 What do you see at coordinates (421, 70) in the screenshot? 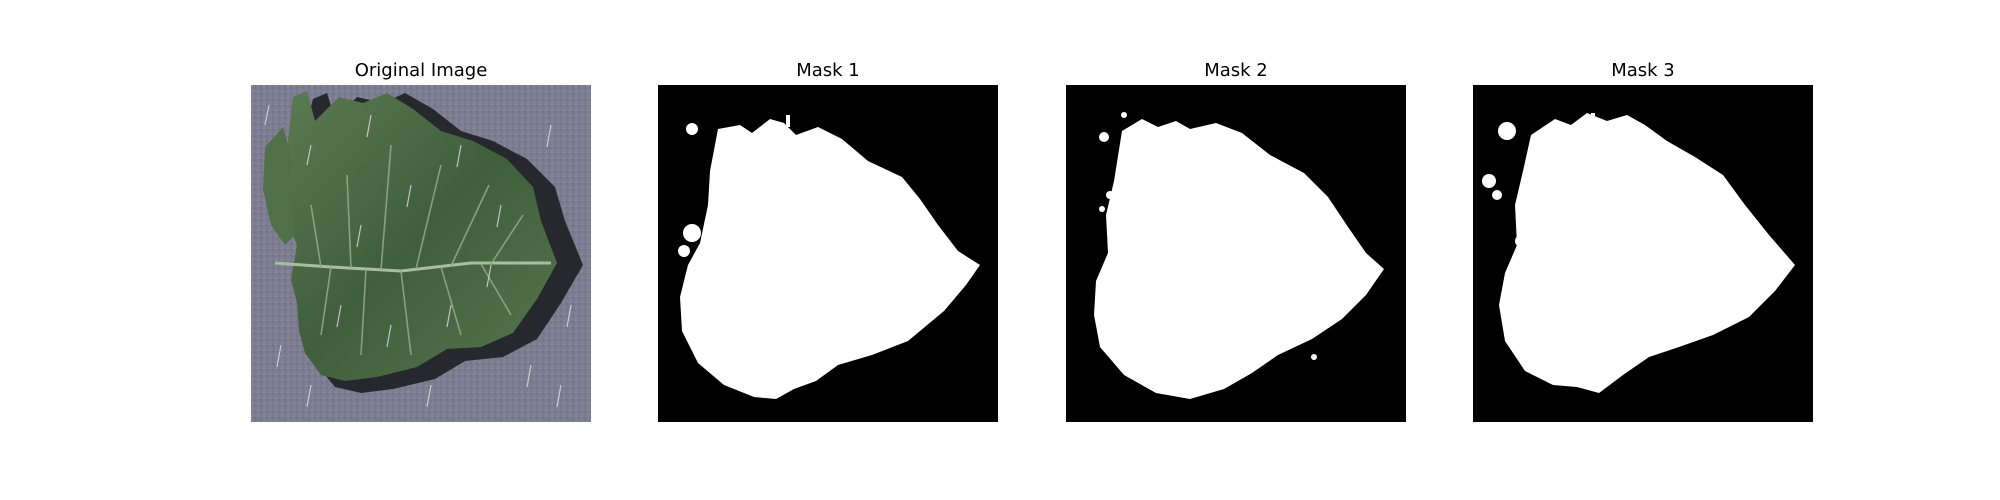
I see `panel-title: Original Image` at bounding box center [421, 70].